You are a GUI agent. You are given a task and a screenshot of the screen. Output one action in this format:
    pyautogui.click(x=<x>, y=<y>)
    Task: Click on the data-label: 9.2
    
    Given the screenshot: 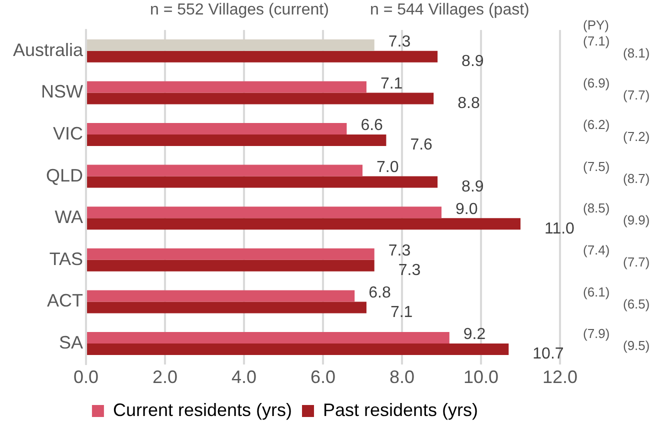 What is the action you would take?
    pyautogui.click(x=474, y=335)
    